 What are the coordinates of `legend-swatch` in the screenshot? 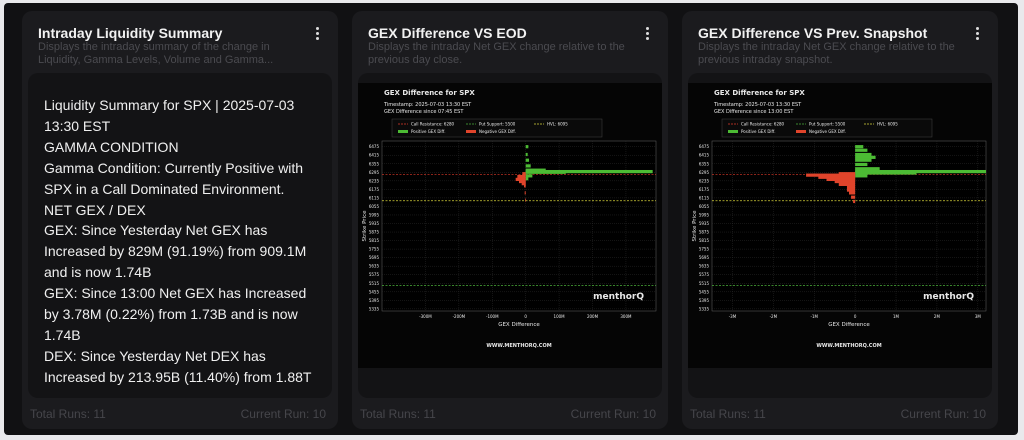 It's located at (733, 131).